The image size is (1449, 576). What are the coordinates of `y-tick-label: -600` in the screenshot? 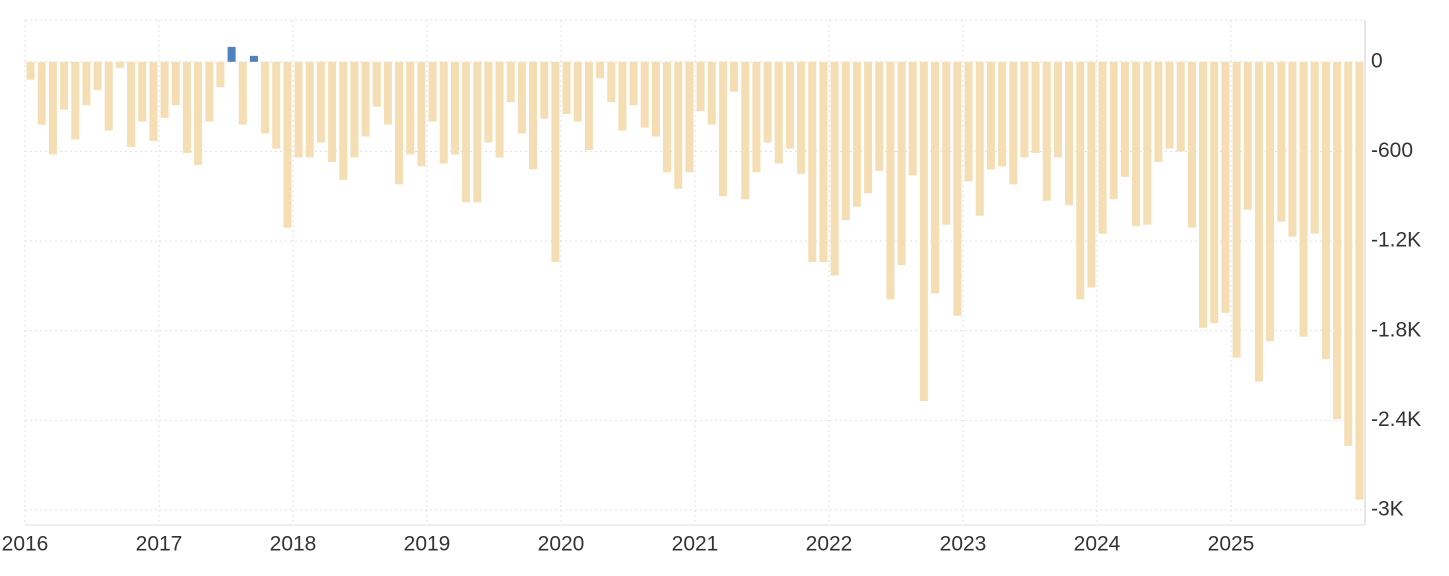 It's located at (1392, 150).